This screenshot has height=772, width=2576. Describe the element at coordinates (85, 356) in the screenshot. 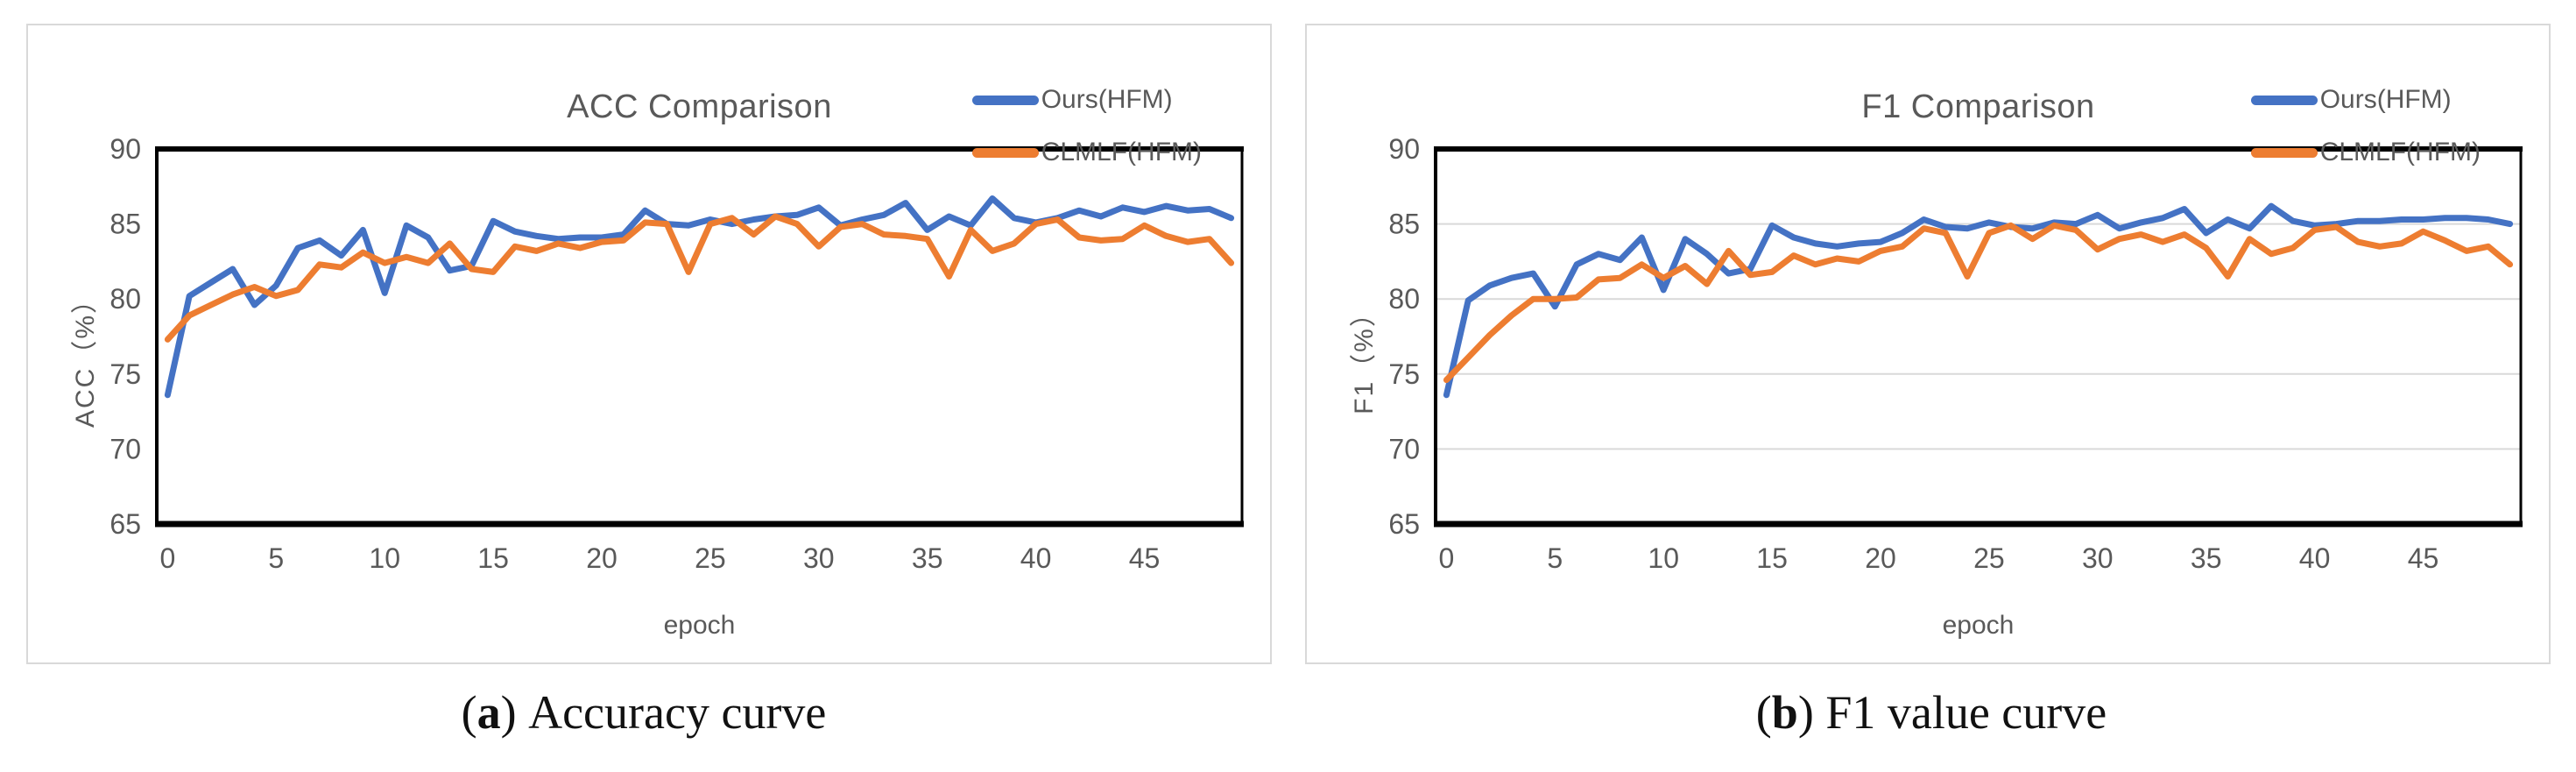

I see `acc-y-axis-title: ACC（%）` at that location.